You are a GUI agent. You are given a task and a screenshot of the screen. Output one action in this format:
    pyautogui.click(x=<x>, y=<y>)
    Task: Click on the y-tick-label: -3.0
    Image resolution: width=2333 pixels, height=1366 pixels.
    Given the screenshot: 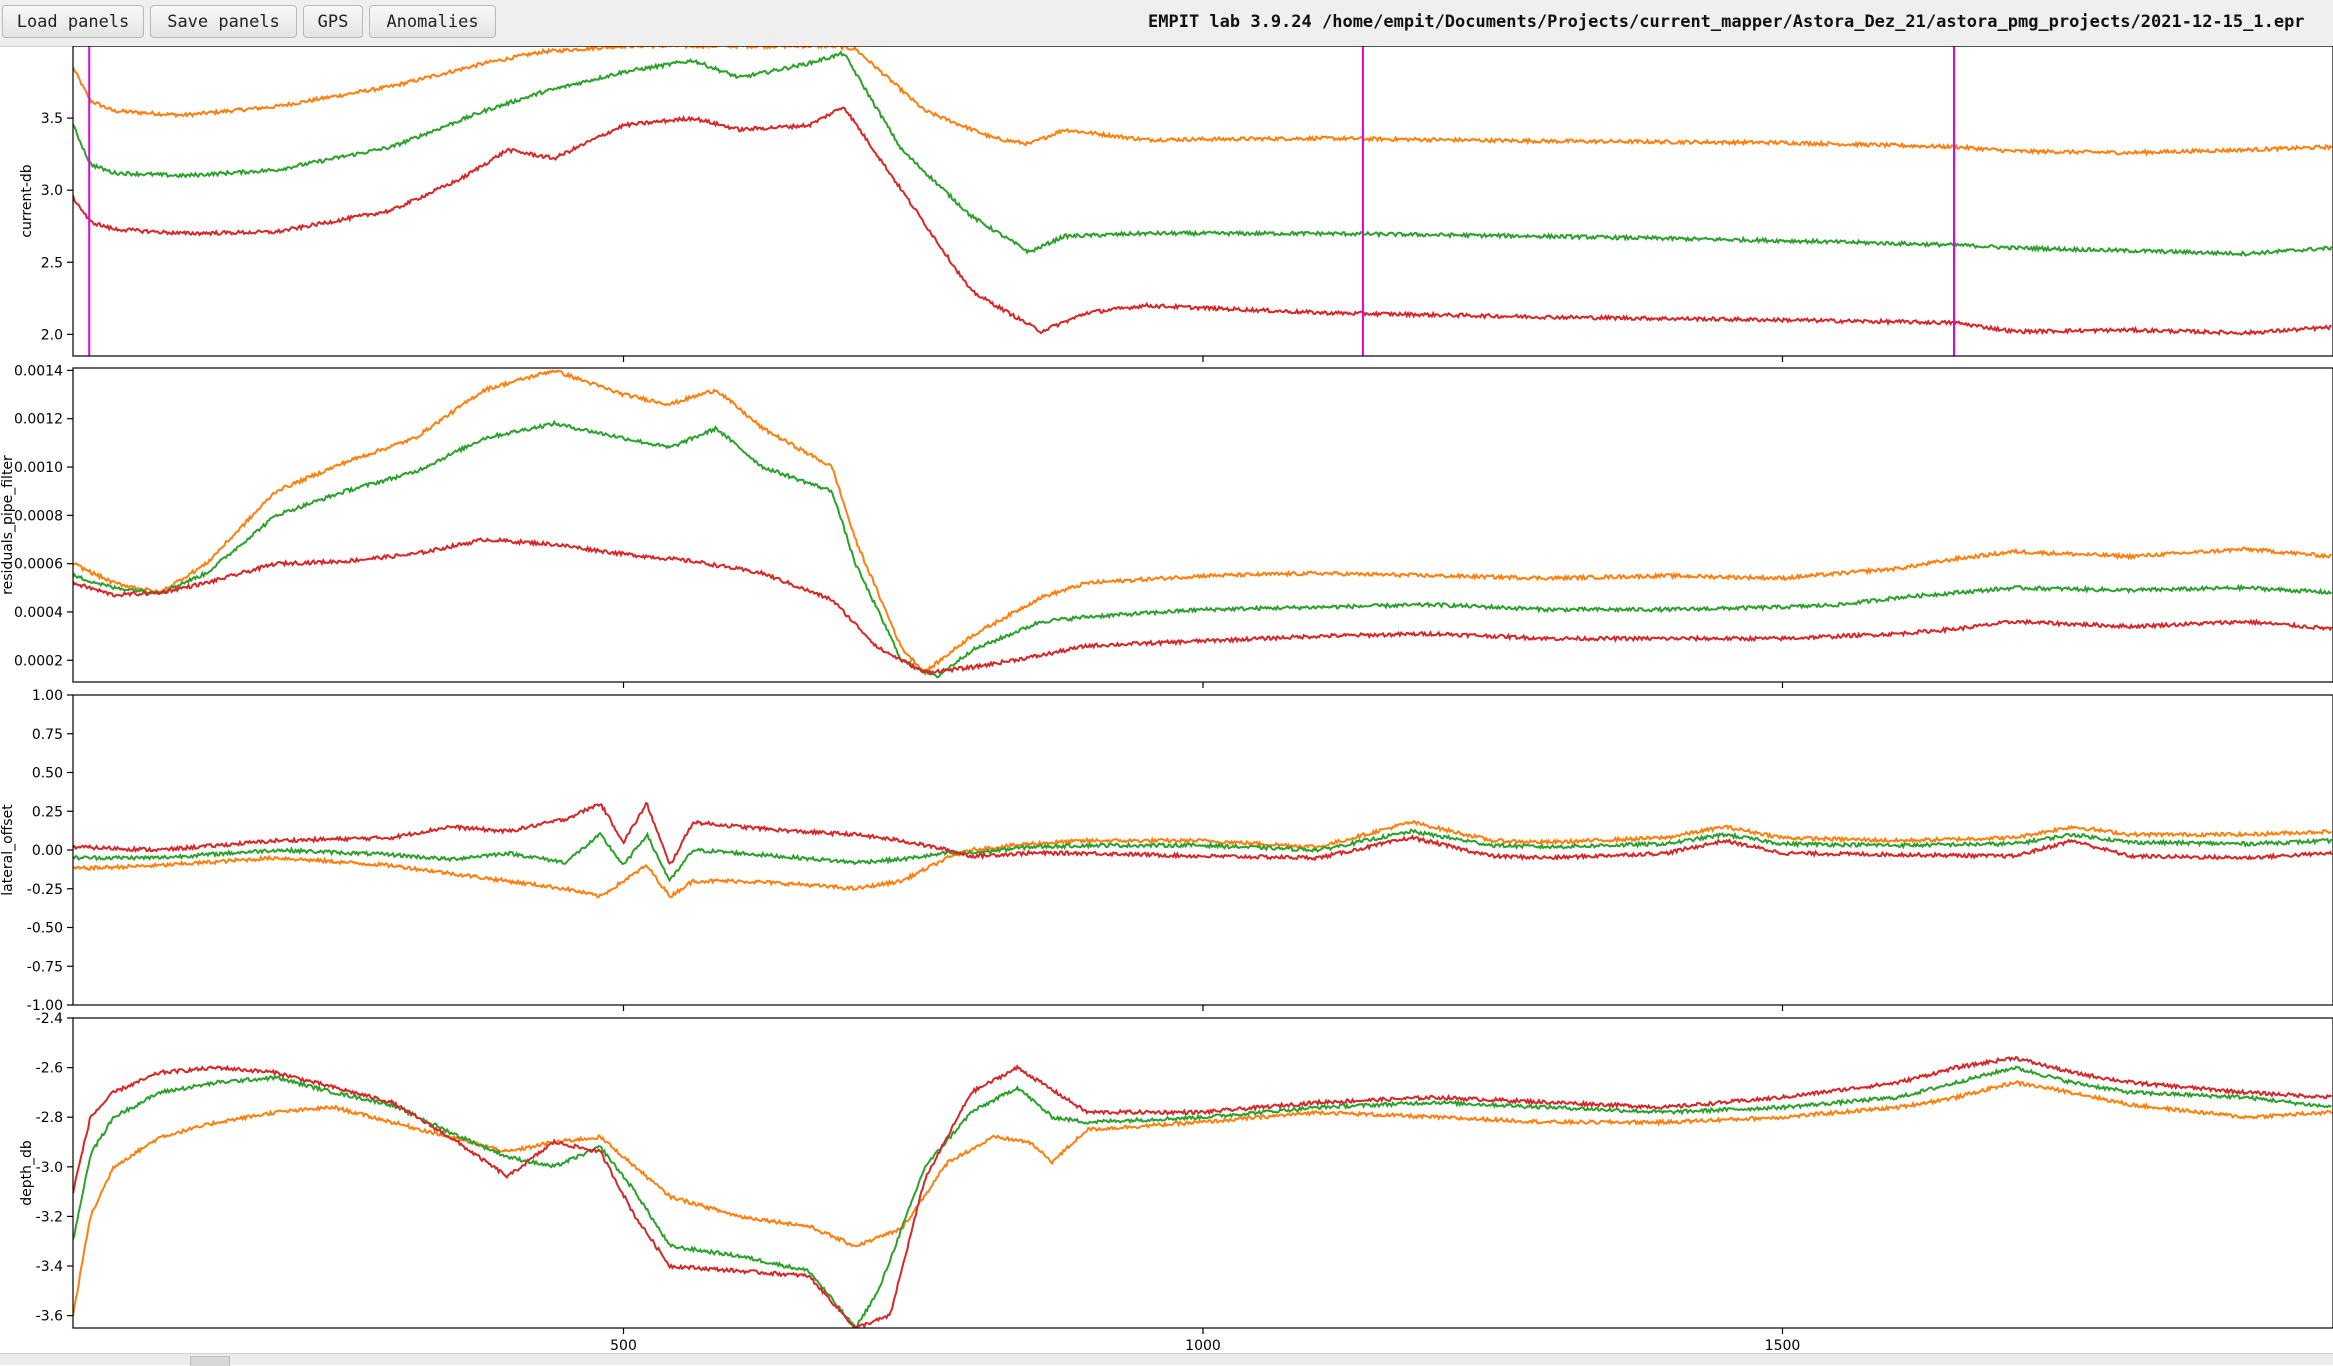 What is the action you would take?
    pyautogui.click(x=49, y=1168)
    